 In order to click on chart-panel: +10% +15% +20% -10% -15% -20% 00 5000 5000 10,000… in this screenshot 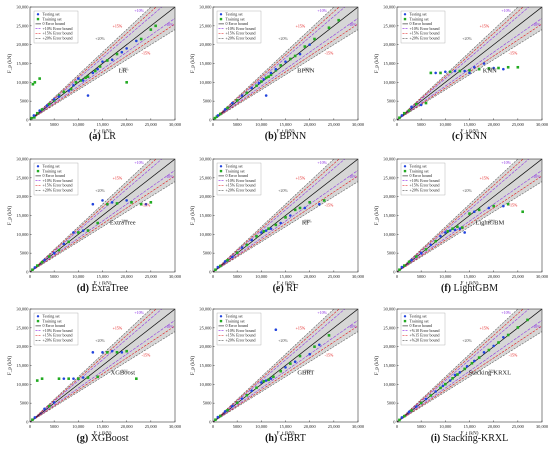, I will do `click(277, 376)`.